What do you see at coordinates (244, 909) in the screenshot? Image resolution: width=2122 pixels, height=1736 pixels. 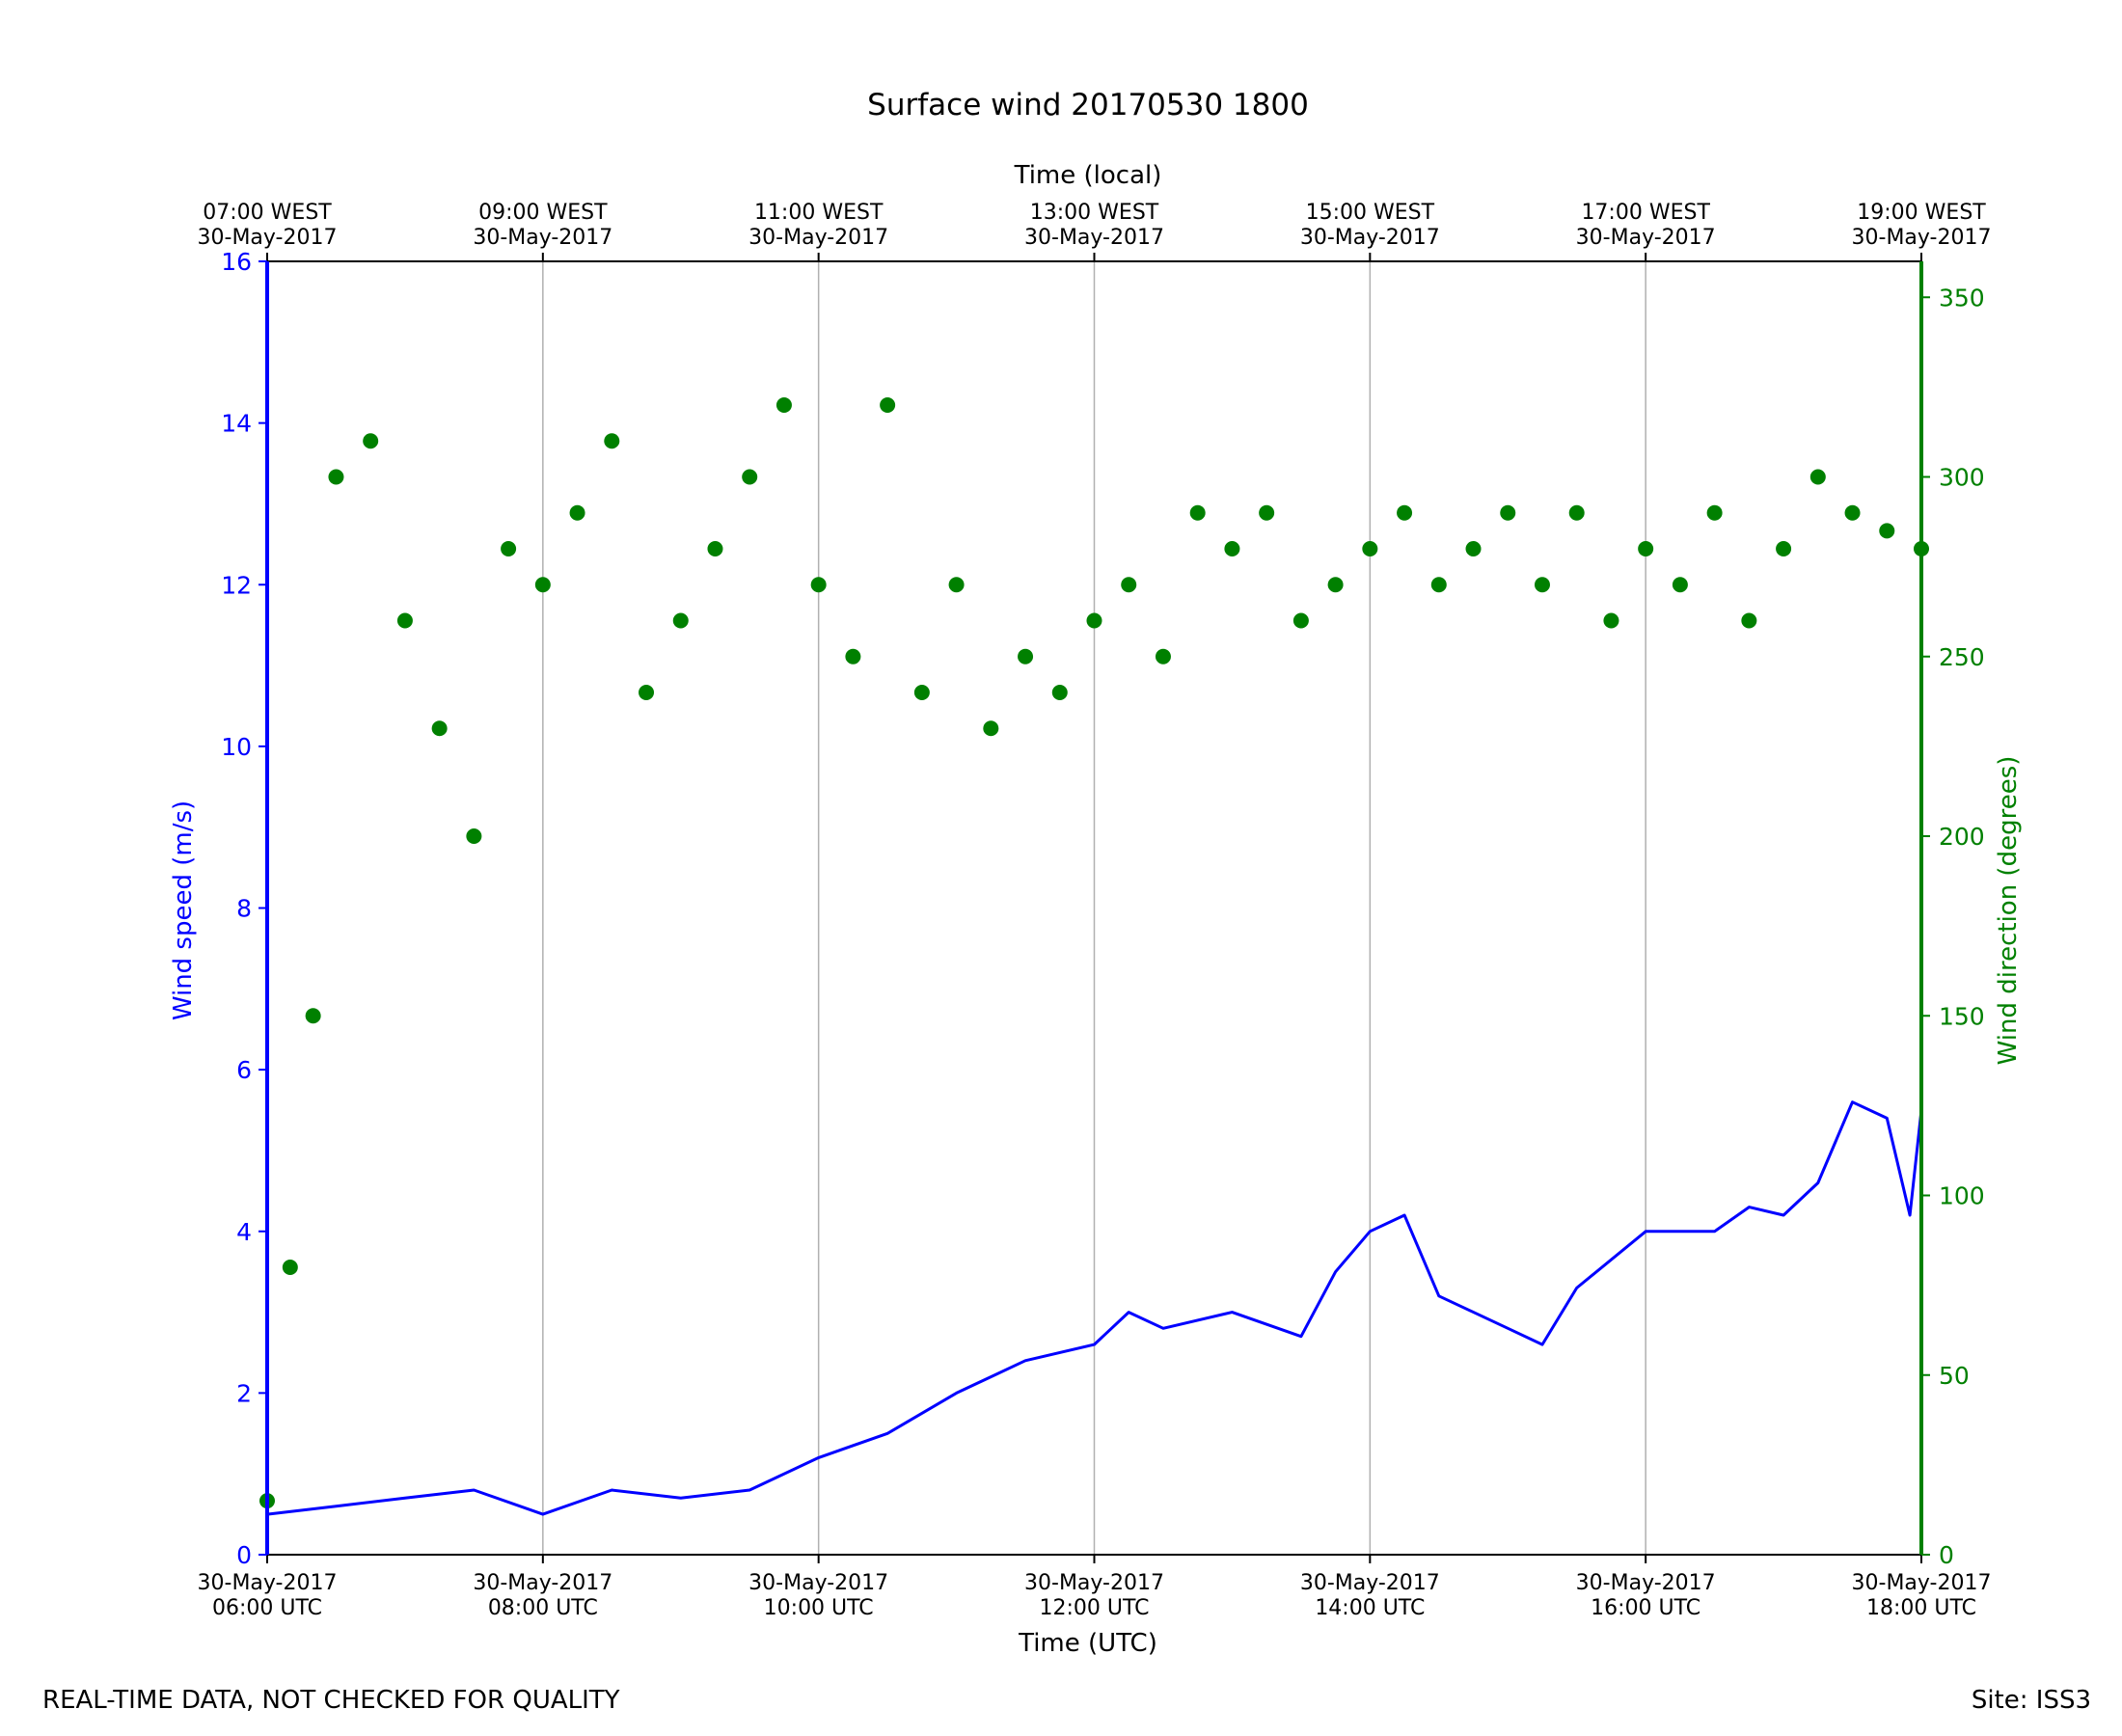 I see `y-tick-label: 8` at bounding box center [244, 909].